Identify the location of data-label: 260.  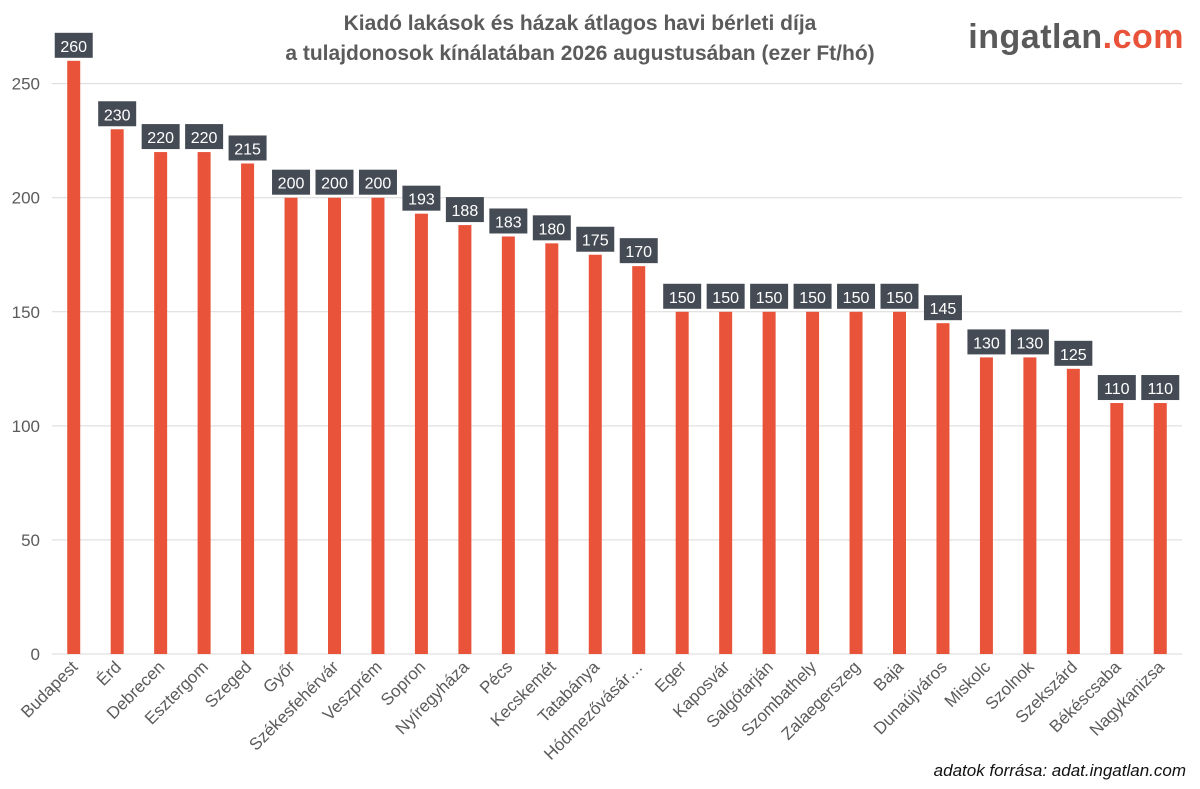
(73, 47).